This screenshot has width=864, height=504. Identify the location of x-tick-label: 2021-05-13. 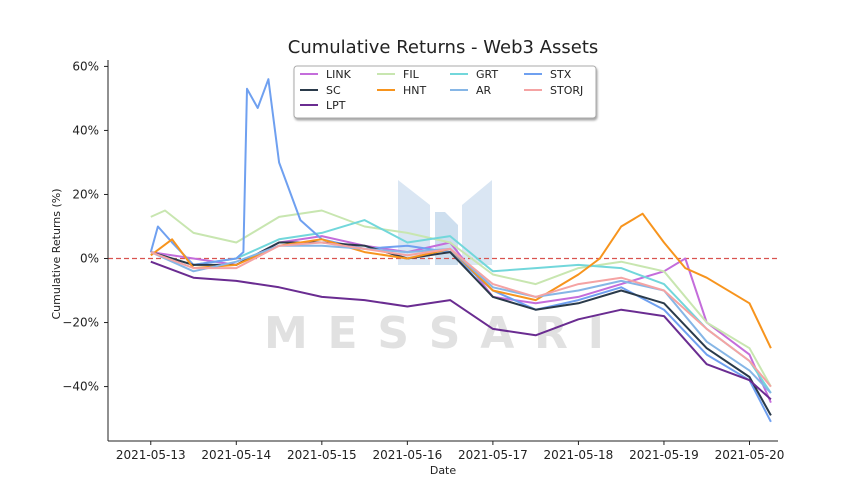
(151, 455).